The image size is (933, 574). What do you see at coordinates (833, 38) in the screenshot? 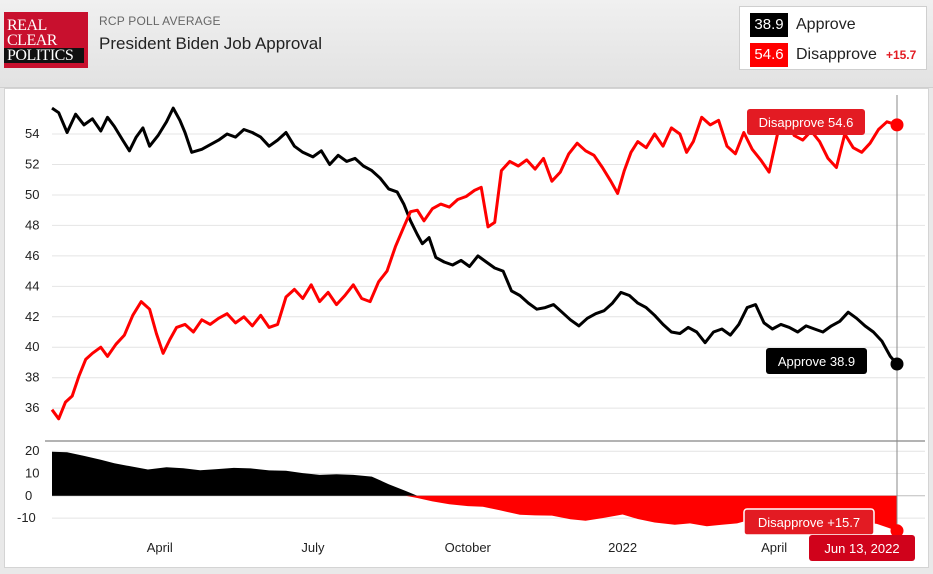
I see `legend: 38.9 Approve 54.6 Disapprove +15.7` at bounding box center [833, 38].